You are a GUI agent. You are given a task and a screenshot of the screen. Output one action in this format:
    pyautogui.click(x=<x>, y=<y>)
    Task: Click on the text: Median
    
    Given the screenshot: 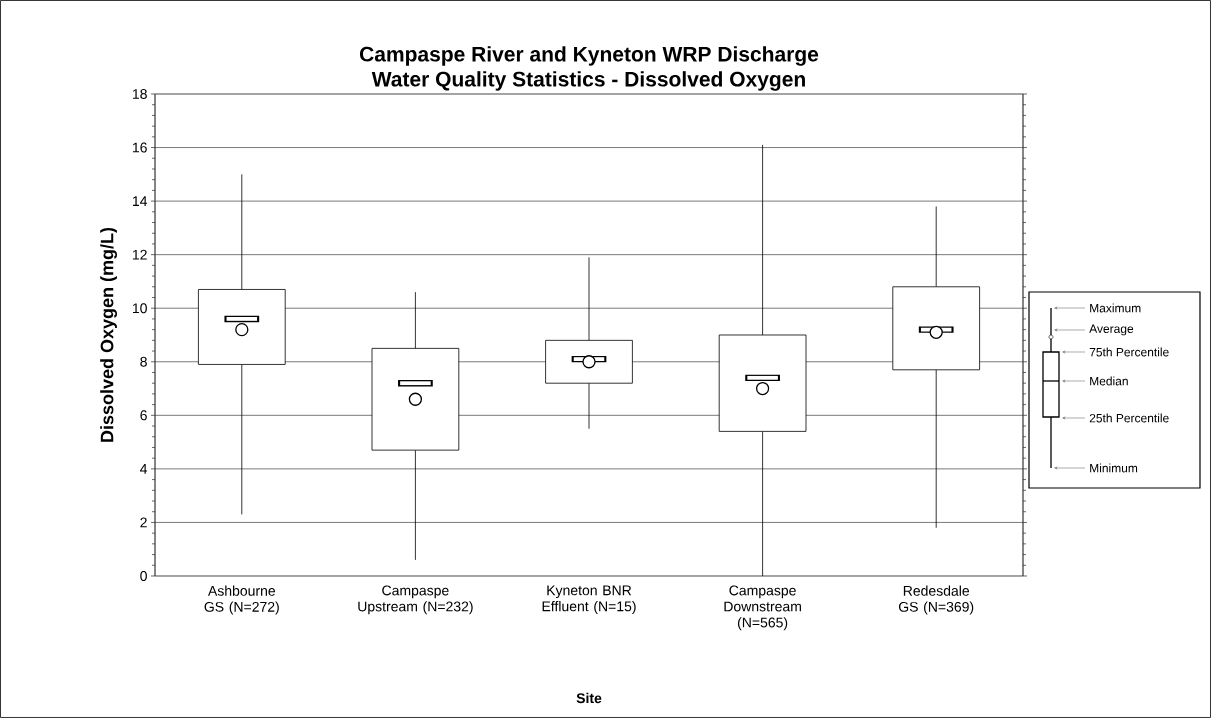 What is the action you would take?
    pyautogui.click(x=1109, y=381)
    